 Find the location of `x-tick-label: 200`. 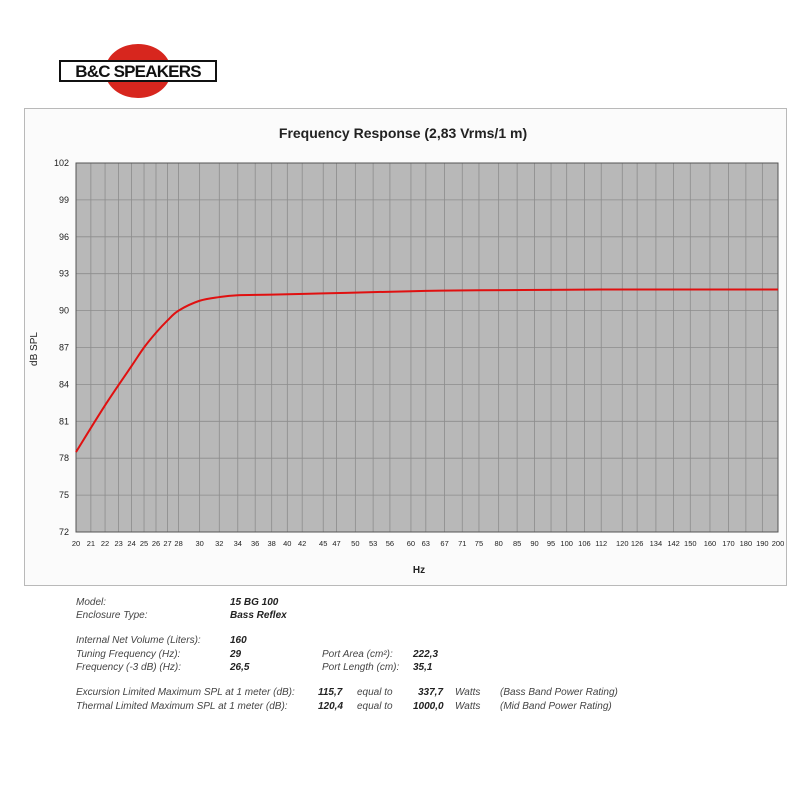

x-tick-label: 200 is located at coordinates (778, 543).